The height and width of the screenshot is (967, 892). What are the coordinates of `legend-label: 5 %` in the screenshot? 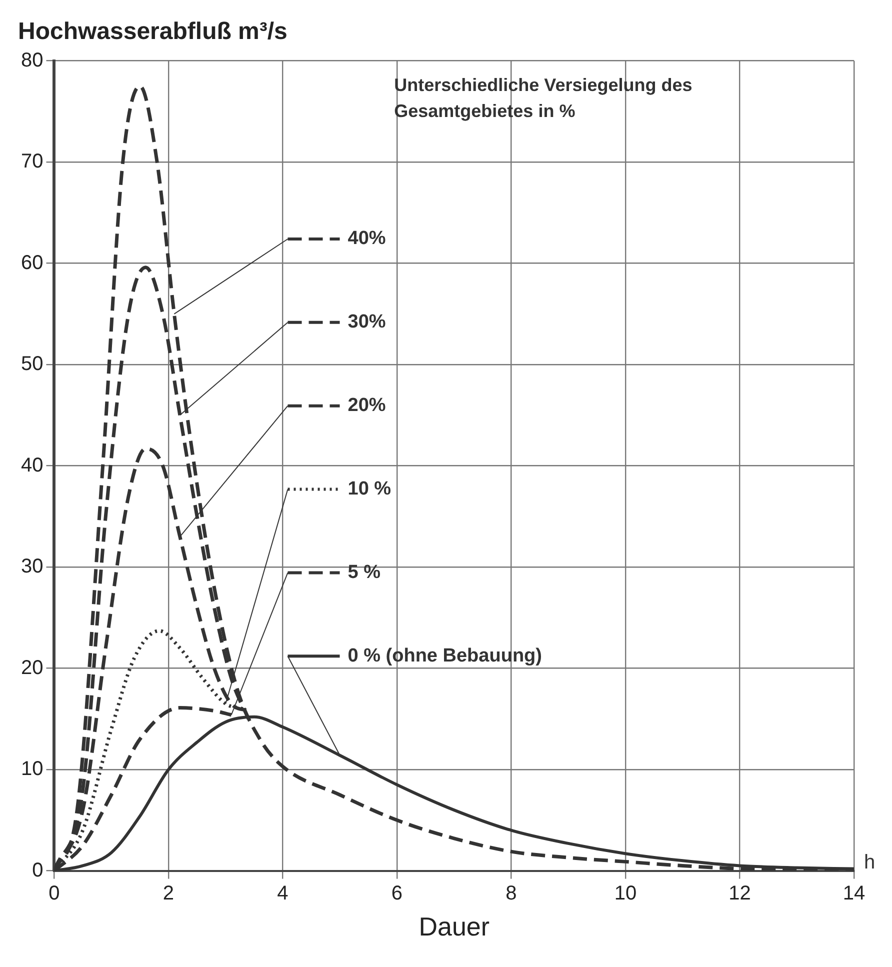 It's located at (364, 572).